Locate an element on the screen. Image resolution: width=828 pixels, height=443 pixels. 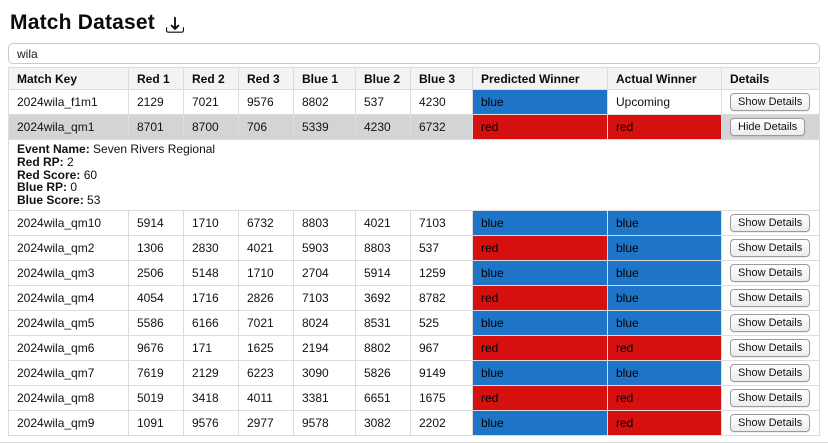
team-cell: 5903 is located at coordinates (324, 247).